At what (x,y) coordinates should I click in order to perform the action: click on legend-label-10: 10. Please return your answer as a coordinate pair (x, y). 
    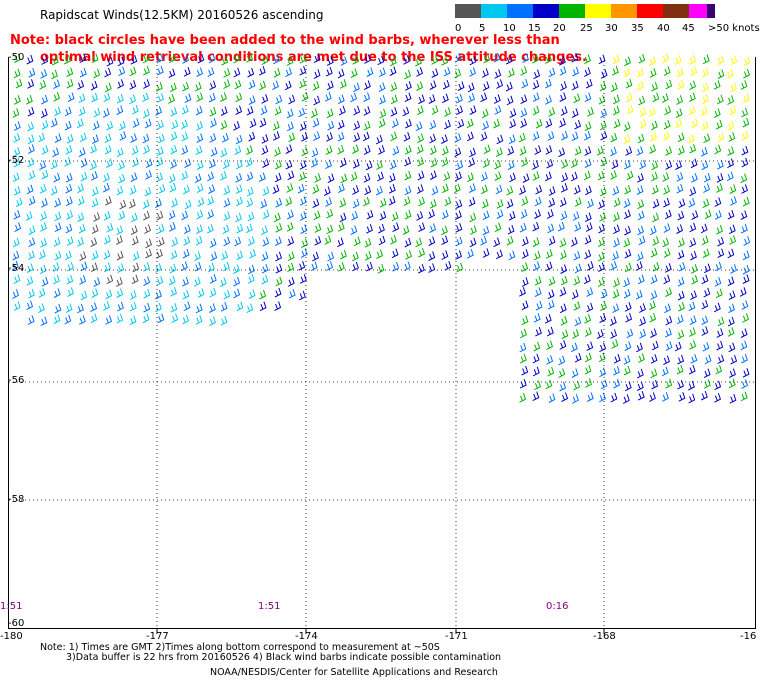
    Looking at the image, I should click on (509, 28).